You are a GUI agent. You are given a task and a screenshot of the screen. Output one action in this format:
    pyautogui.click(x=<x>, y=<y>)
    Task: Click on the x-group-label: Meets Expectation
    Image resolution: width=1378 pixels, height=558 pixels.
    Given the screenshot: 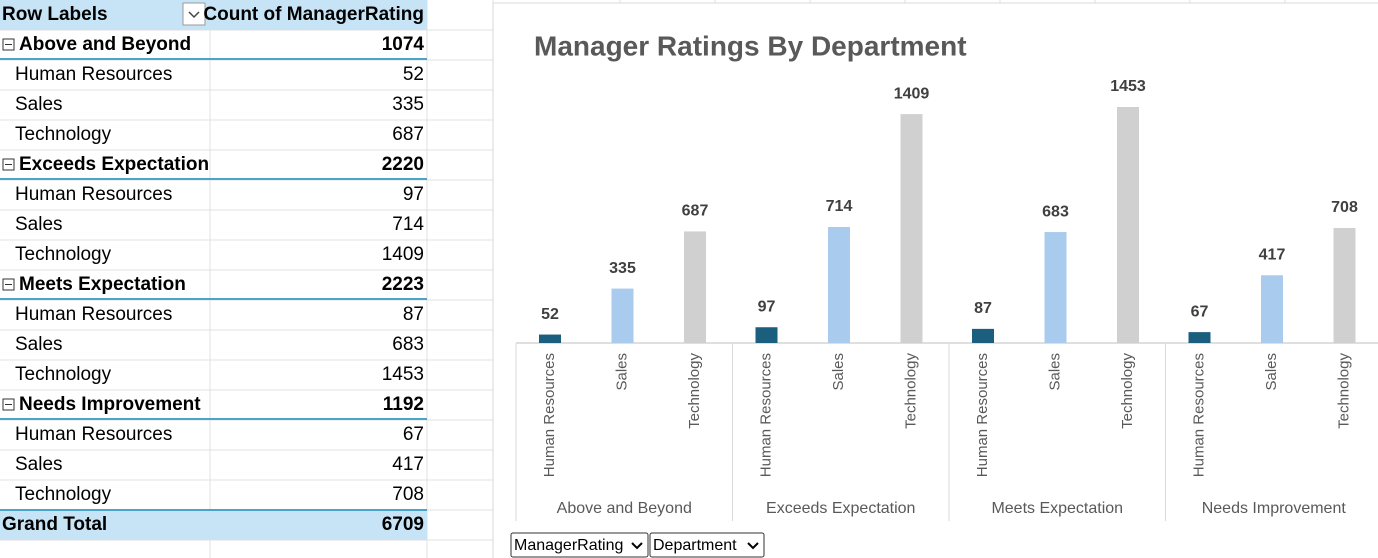 What is the action you would take?
    pyautogui.click(x=1057, y=508)
    